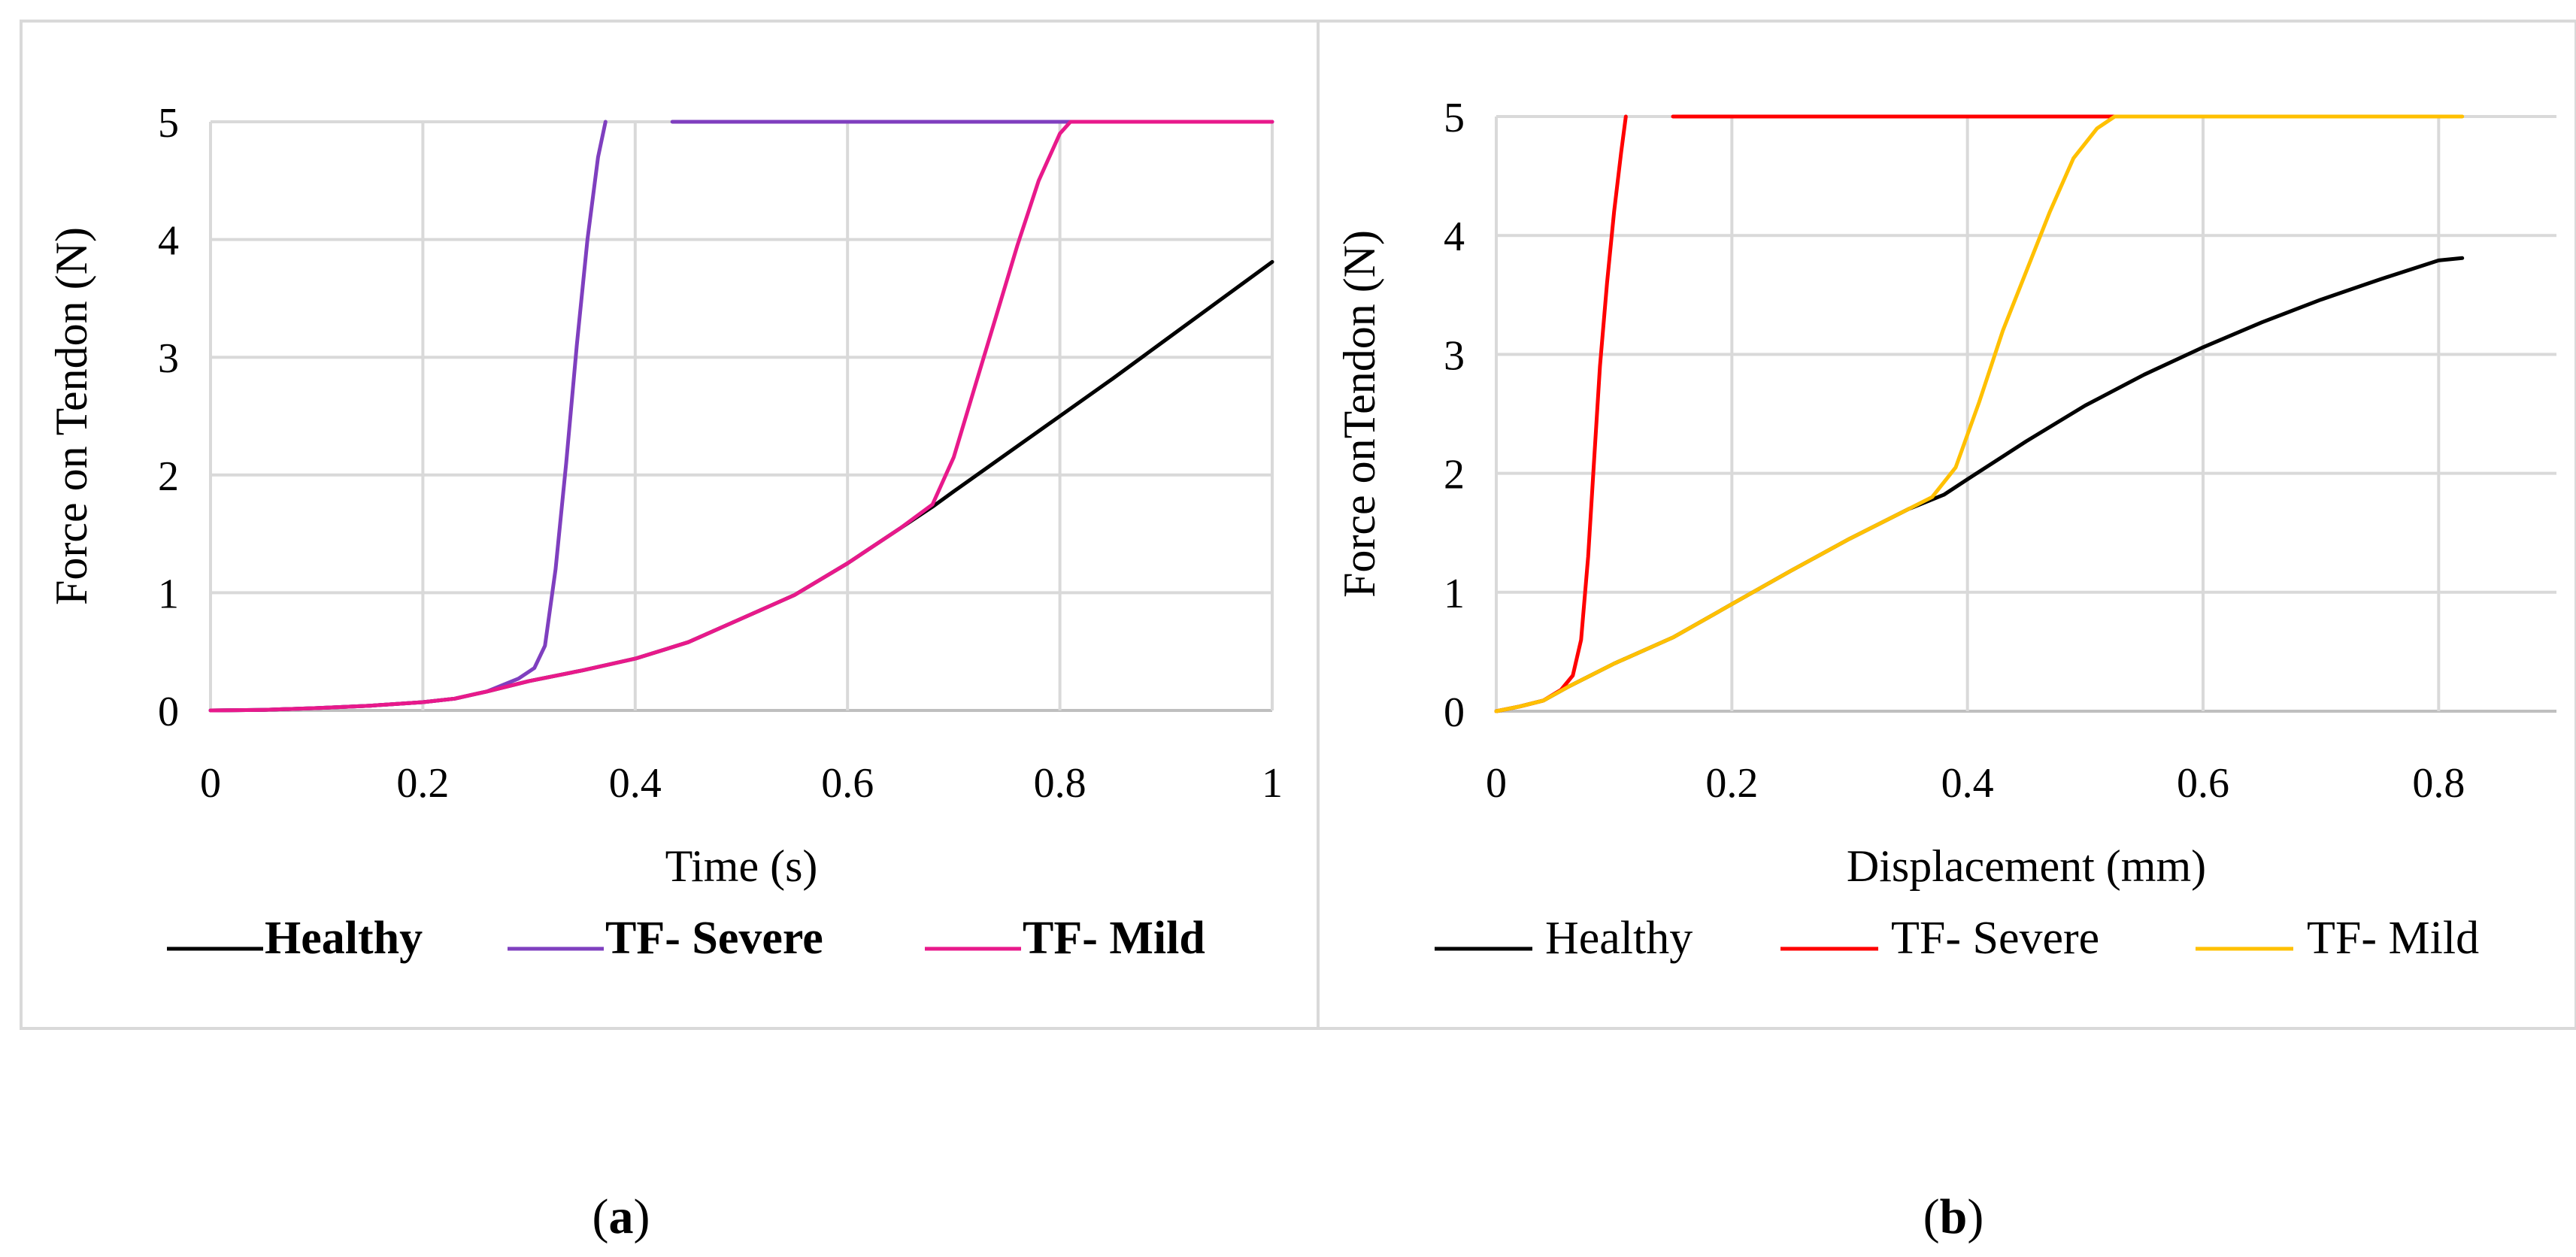  I want to click on chart-a-legend-label-0: Healthy, so click(344, 939).